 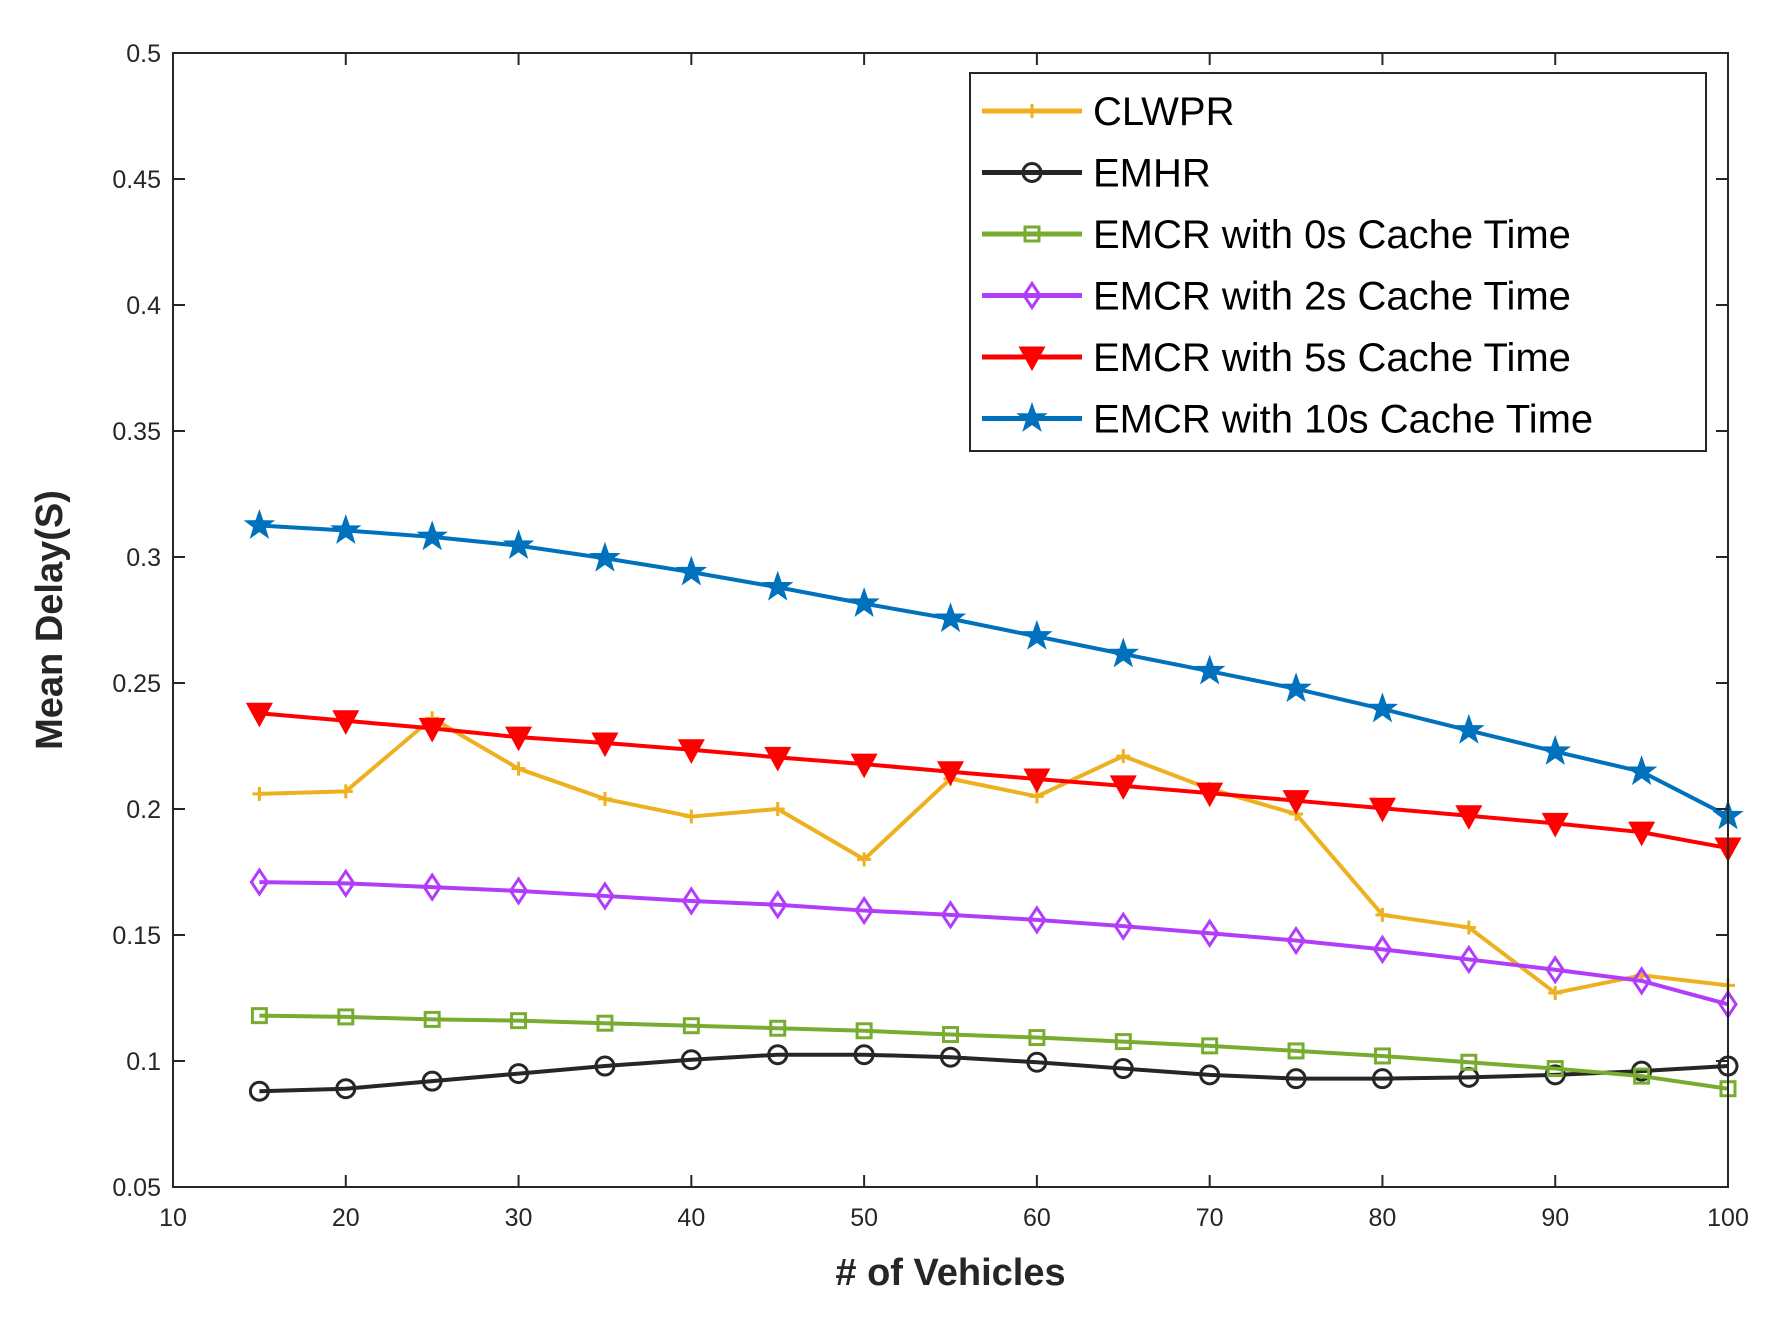 What do you see at coordinates (143, 1062) in the screenshot?
I see `y-tick-label: 0.1` at bounding box center [143, 1062].